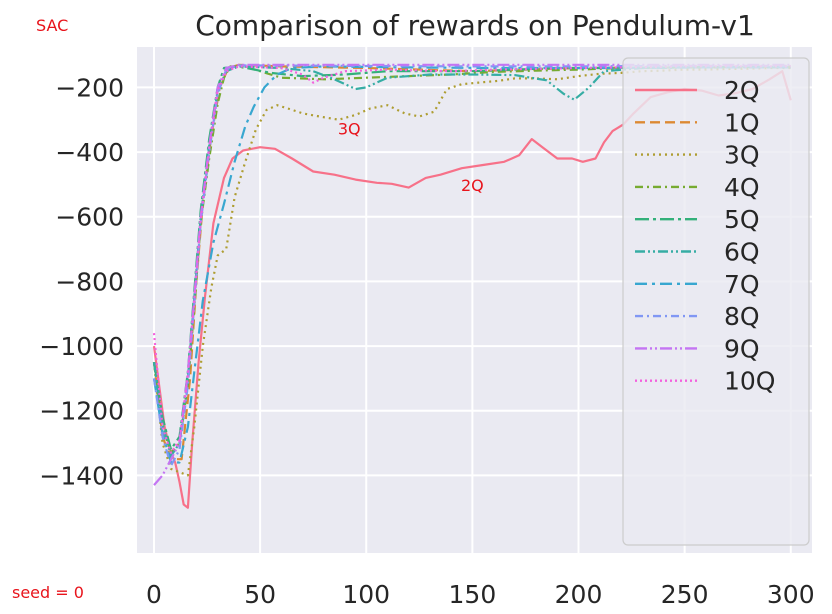 The width and height of the screenshot is (832, 614). I want to click on x-tick-label: 300, so click(791, 594).